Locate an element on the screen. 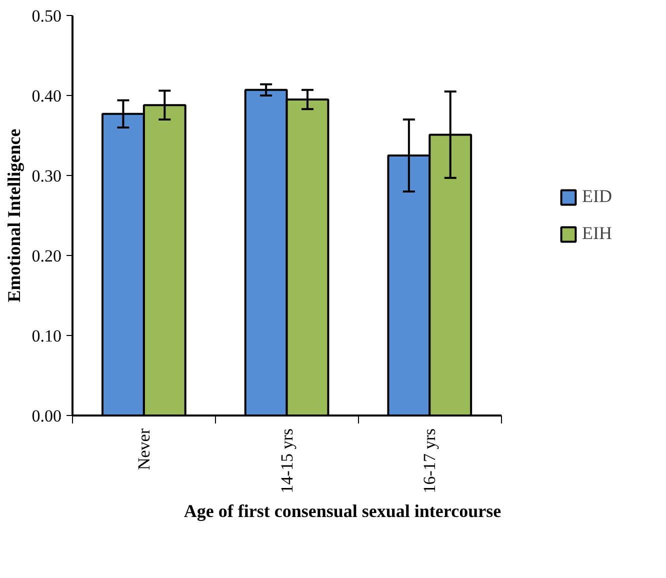  y-tick-label: 0.00 is located at coordinates (47, 416).